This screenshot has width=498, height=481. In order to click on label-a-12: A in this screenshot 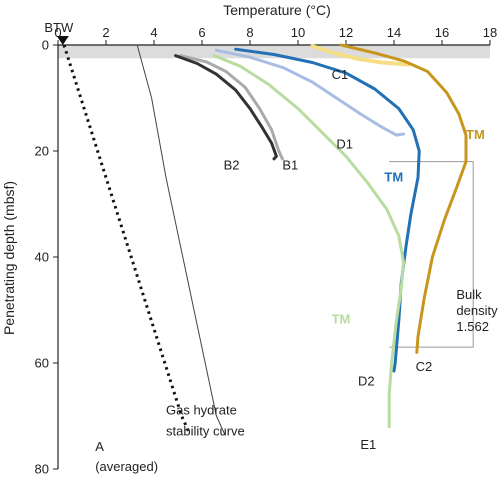, I will do `click(99, 446)`.